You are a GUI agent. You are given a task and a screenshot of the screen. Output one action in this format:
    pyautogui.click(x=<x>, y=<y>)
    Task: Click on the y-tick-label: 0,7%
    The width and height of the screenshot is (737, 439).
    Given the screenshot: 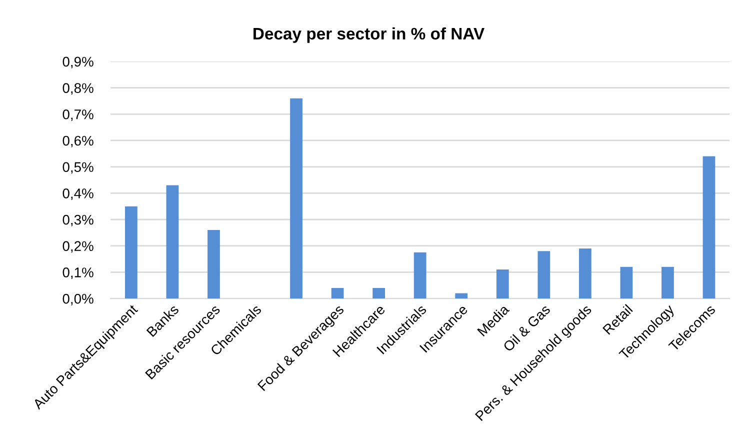 What is the action you would take?
    pyautogui.click(x=78, y=115)
    